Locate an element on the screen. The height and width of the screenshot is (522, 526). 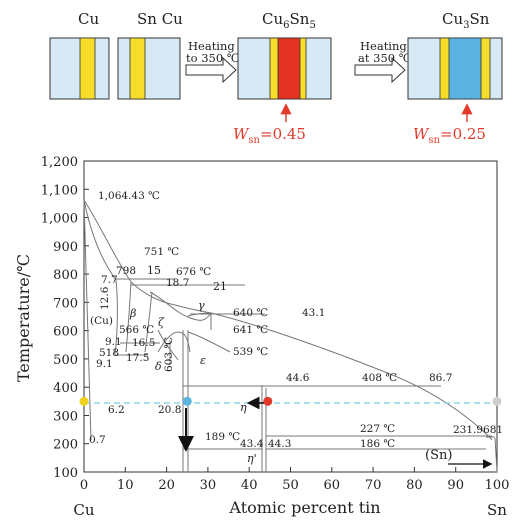
phase-cu6sn5-label: Cu6Sn5 is located at coordinates (289, 20).